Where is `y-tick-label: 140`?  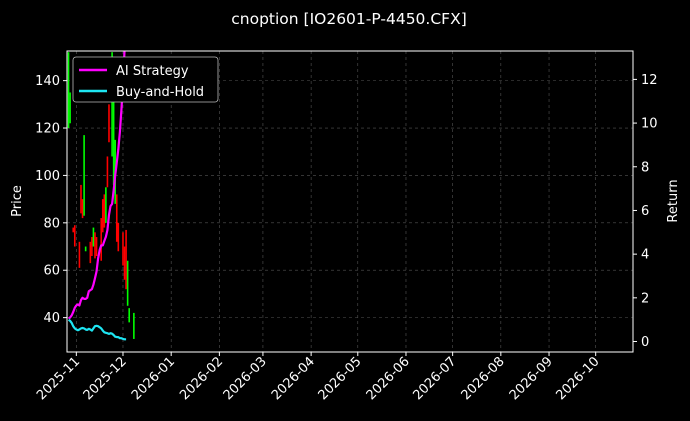
y-tick-label: 140 is located at coordinates (47, 81).